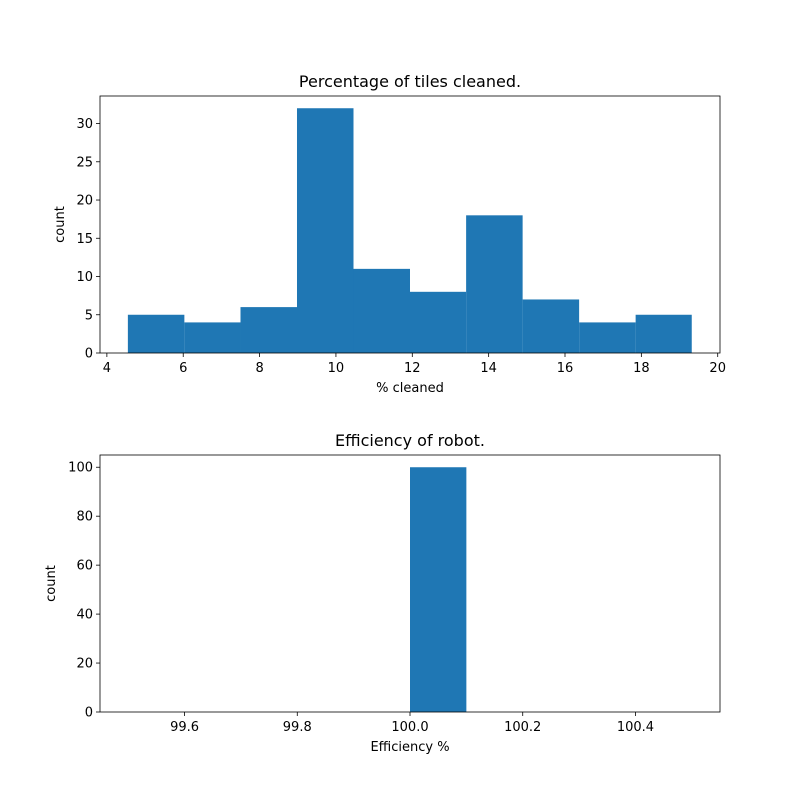 Image resolution: width=800 pixels, height=800 pixels. What do you see at coordinates (183, 368) in the screenshot?
I see `x-tick-label: 6` at bounding box center [183, 368].